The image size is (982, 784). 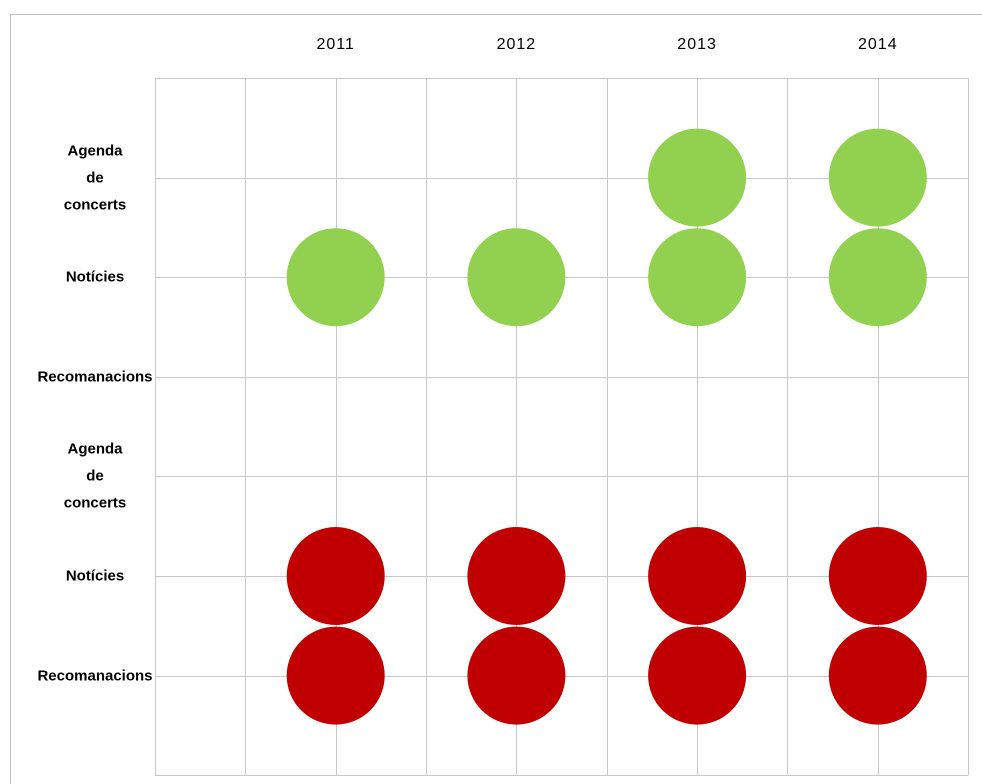 I want to click on column-label: 2013, so click(x=697, y=44).